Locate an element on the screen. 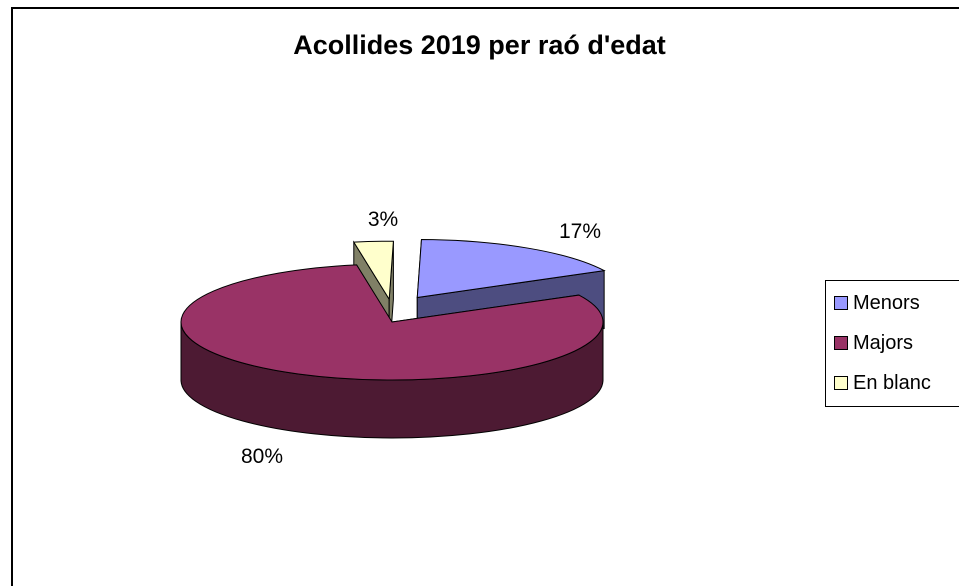 This screenshot has height=586, width=959. legend-item-majors: Majors is located at coordinates (873, 343).